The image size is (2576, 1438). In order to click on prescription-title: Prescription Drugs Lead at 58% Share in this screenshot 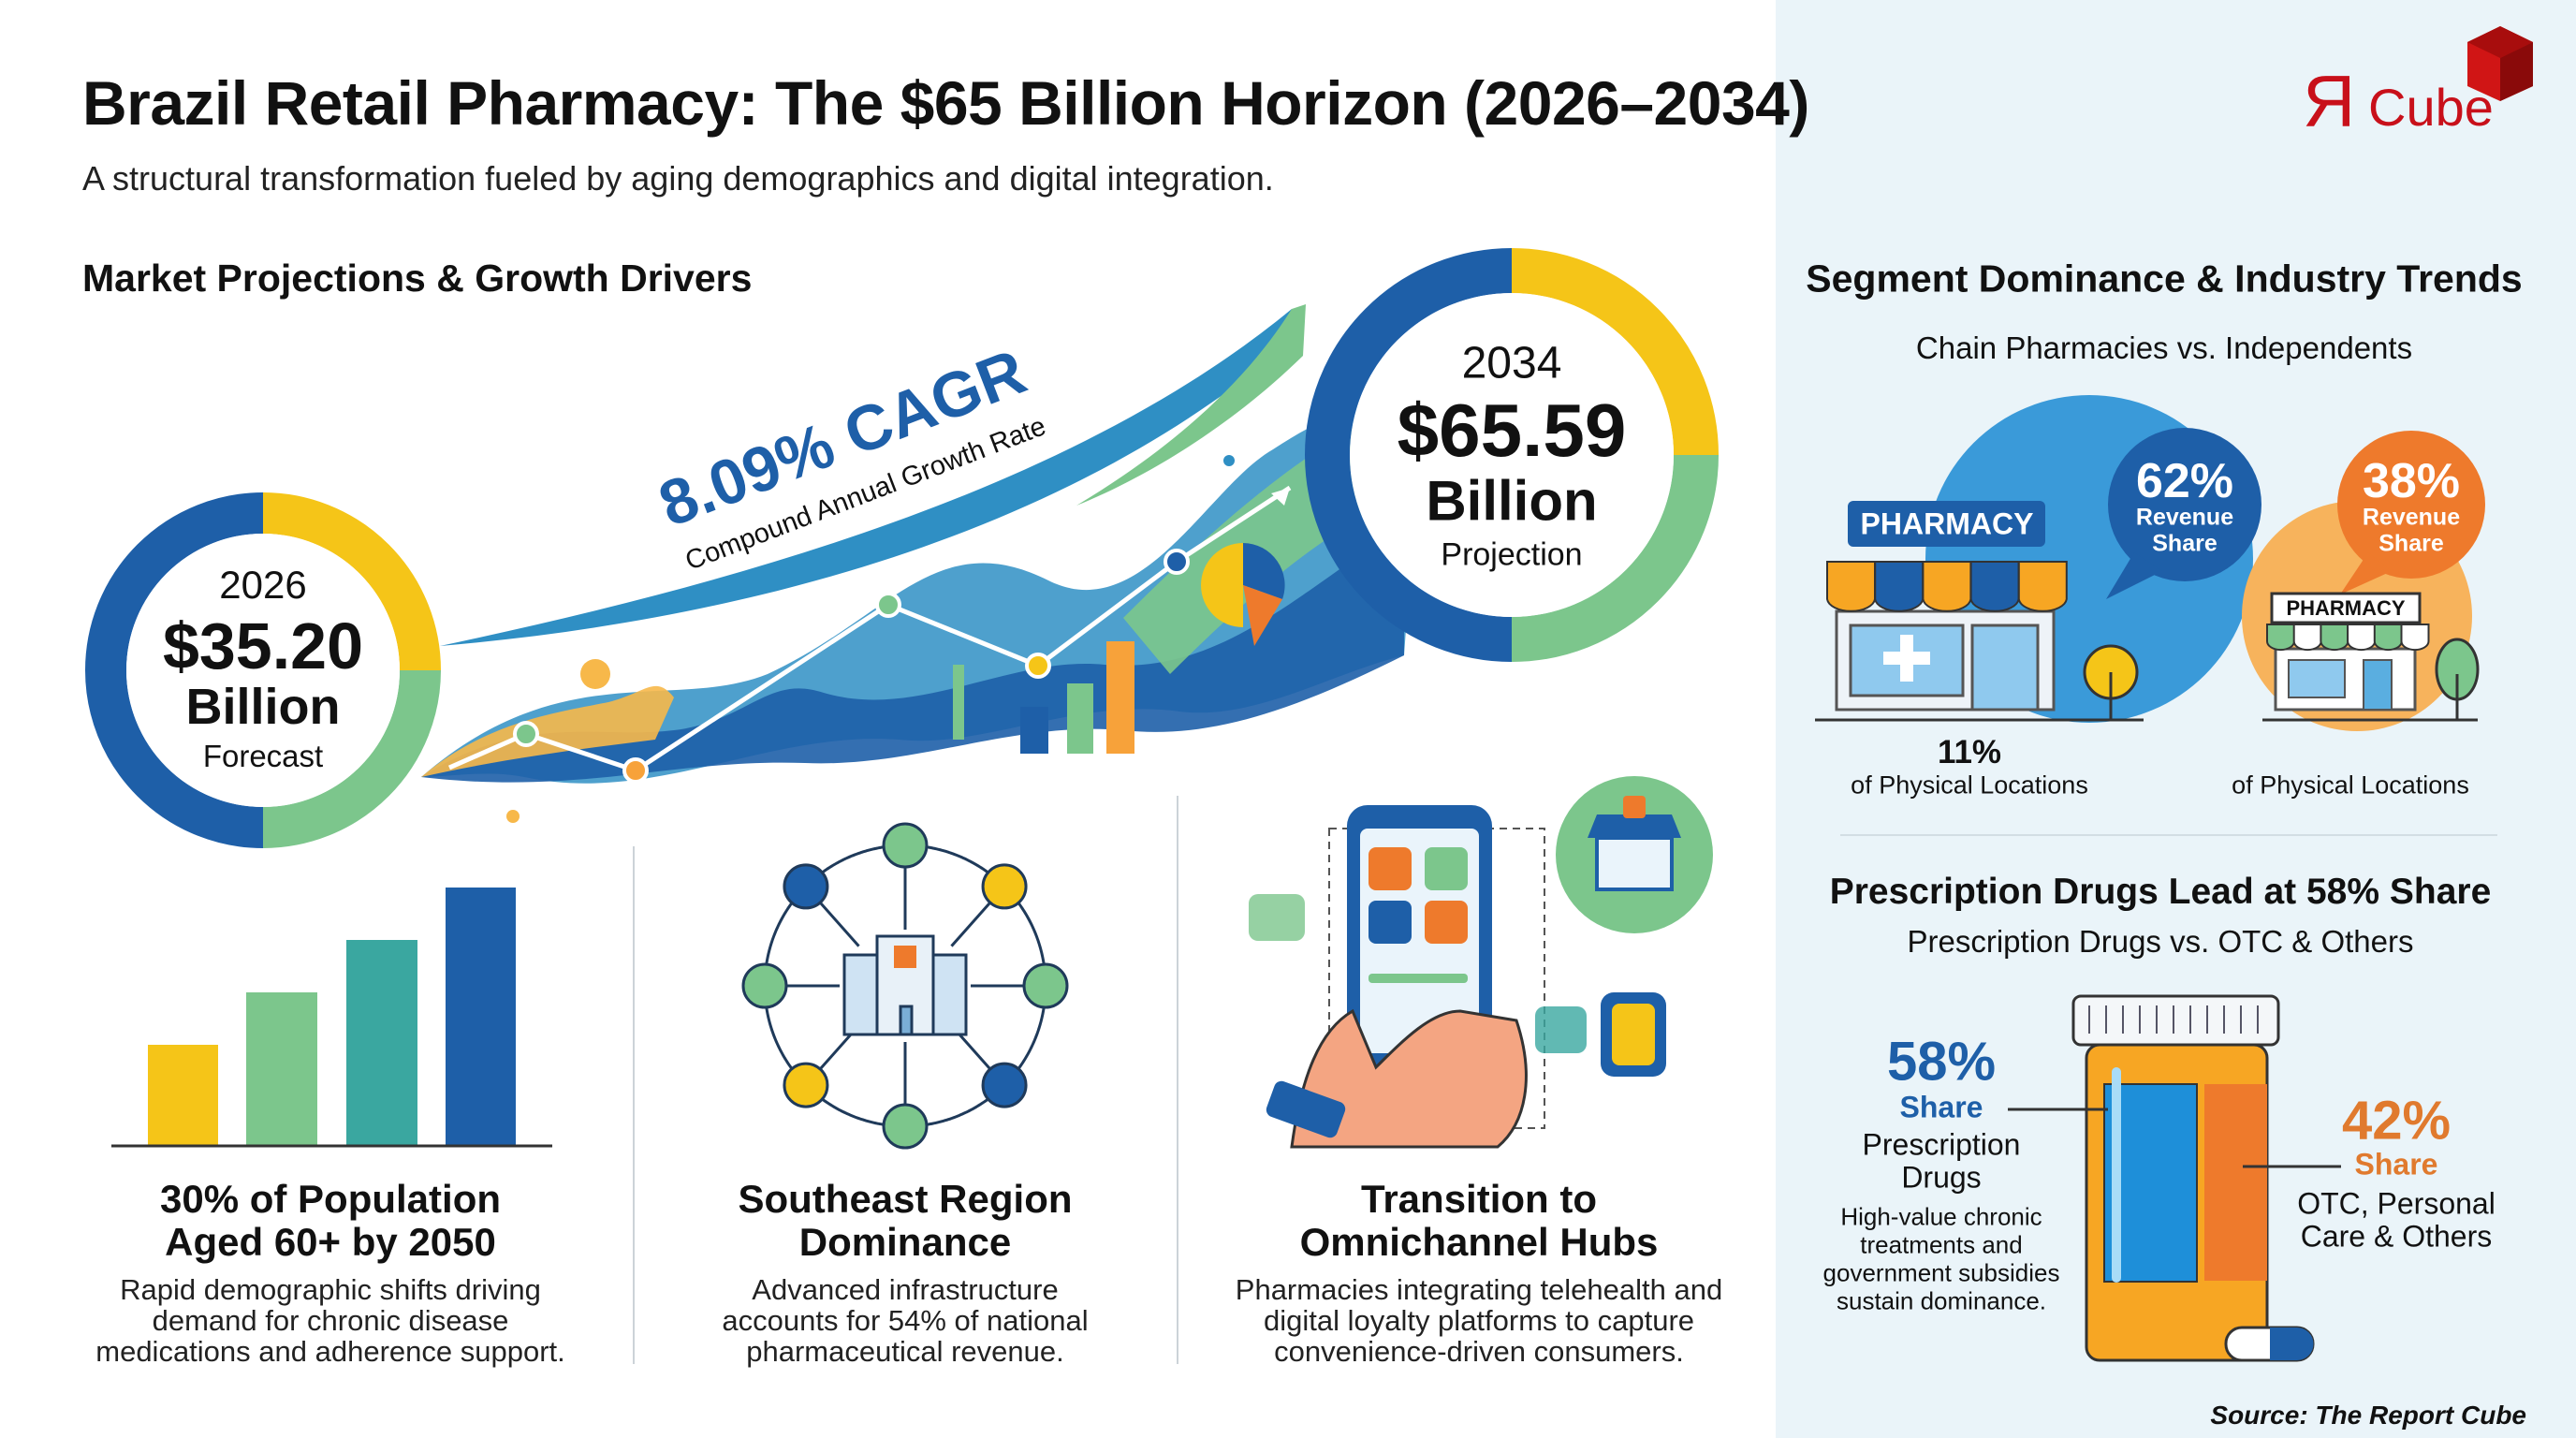, I will do `click(2160, 892)`.